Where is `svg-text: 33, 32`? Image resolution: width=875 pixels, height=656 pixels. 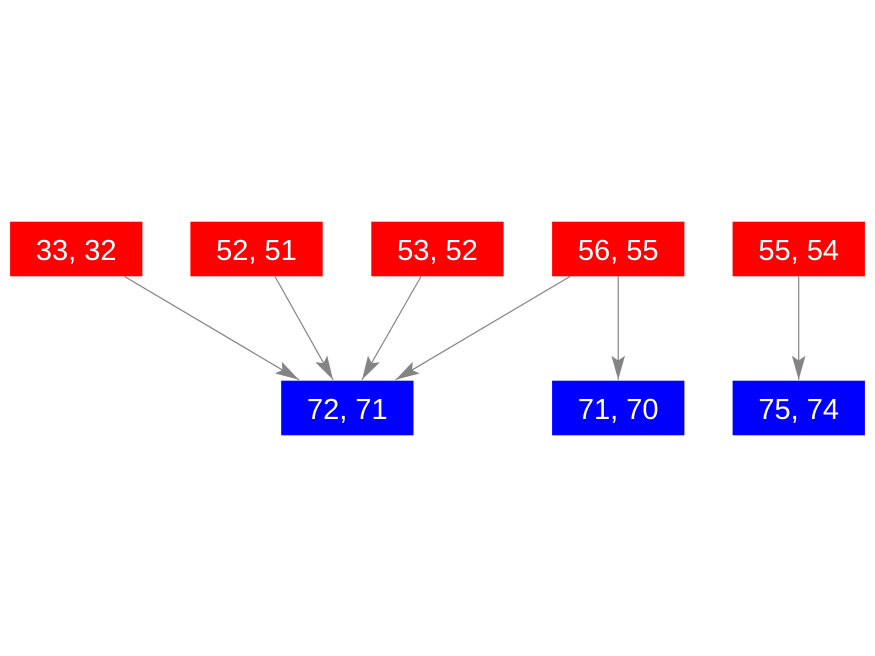
svg-text: 33, 32 is located at coordinates (76, 251).